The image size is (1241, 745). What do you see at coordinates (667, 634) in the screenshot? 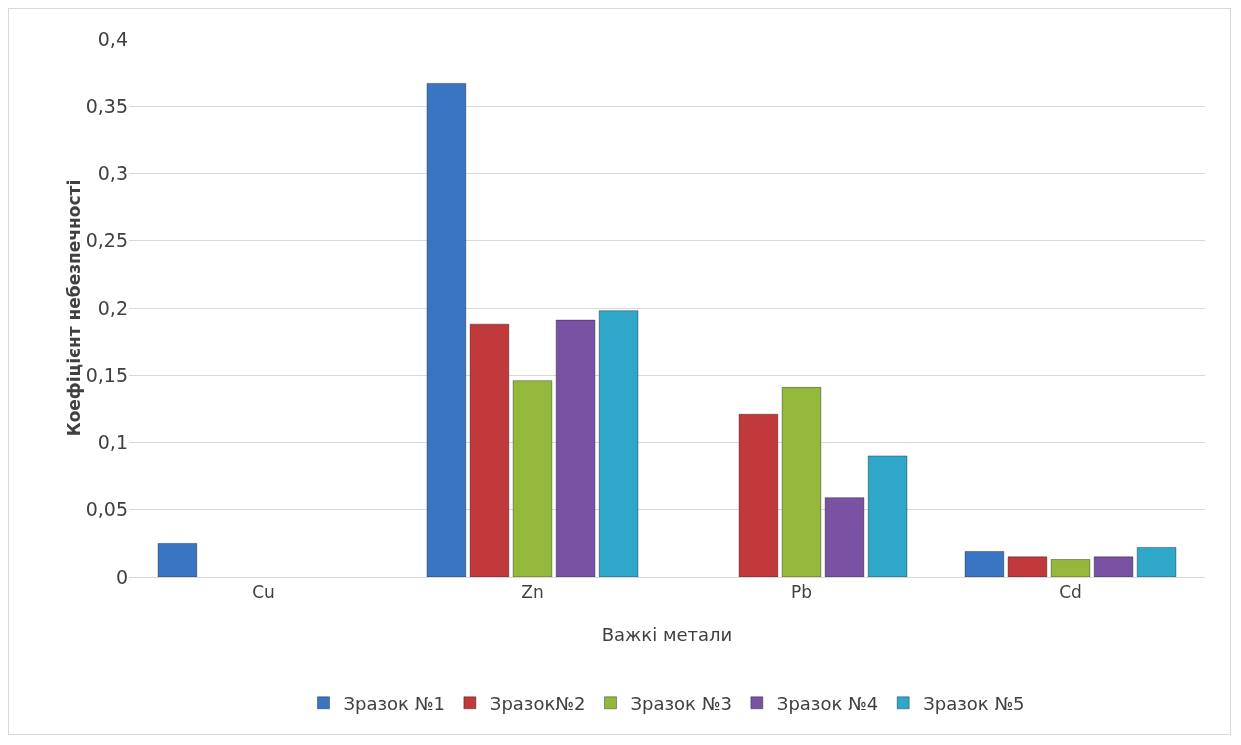
I see `x-axis-title: Важкі метали` at bounding box center [667, 634].